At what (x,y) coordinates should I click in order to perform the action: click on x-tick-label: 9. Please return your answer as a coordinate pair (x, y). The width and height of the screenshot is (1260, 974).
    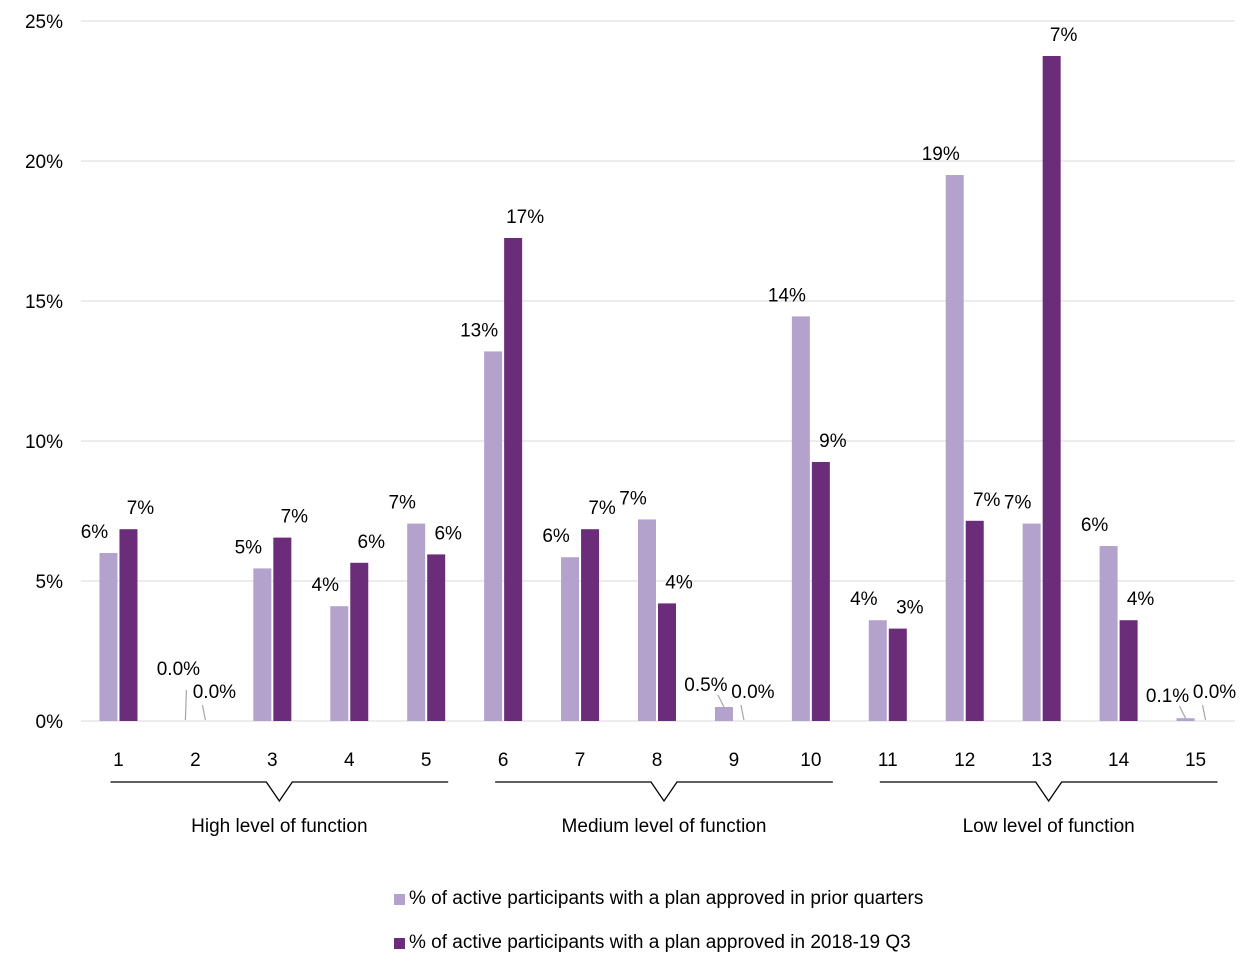
    Looking at the image, I should click on (734, 760).